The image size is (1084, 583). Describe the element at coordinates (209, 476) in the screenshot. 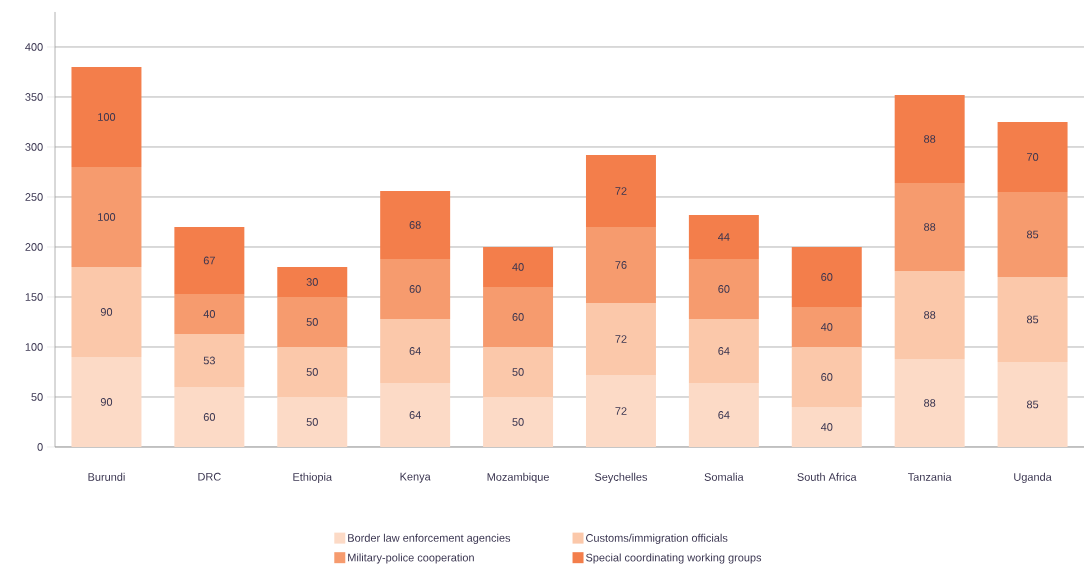

I see `x-tick-label: DRC` at that location.